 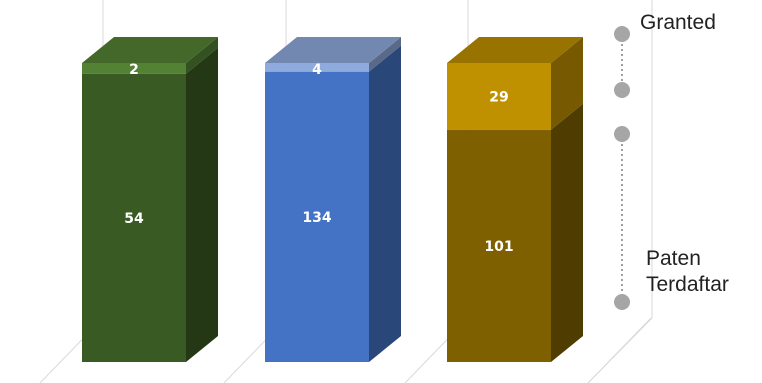 What do you see at coordinates (687, 271) in the screenshot?
I see `legend-label-paten-terdaftar: Paten Terdaftar` at bounding box center [687, 271].